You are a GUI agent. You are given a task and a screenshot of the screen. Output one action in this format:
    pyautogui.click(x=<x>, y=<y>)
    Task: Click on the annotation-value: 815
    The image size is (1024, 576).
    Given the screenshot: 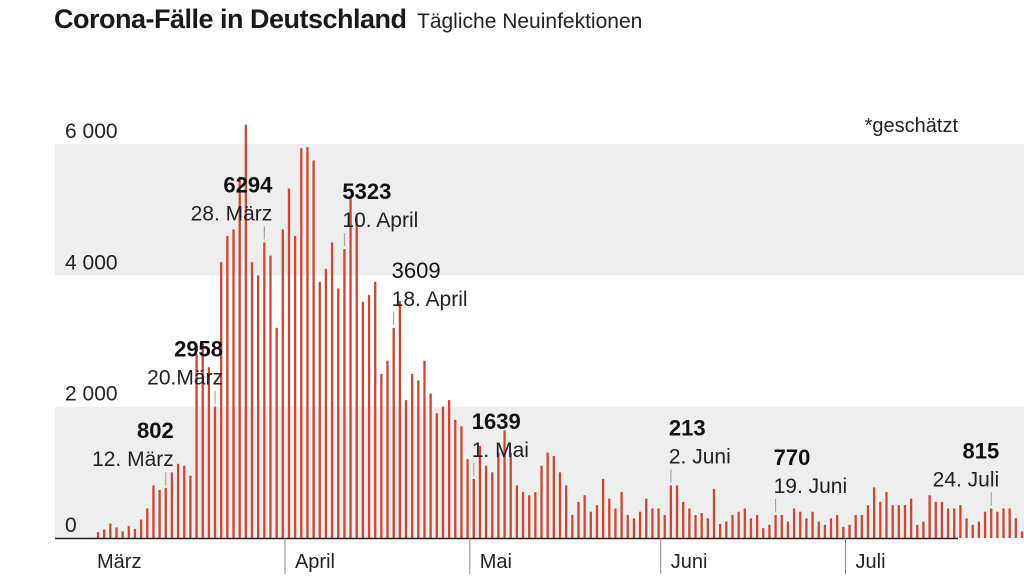 What is the action you would take?
    pyautogui.click(x=980, y=450)
    